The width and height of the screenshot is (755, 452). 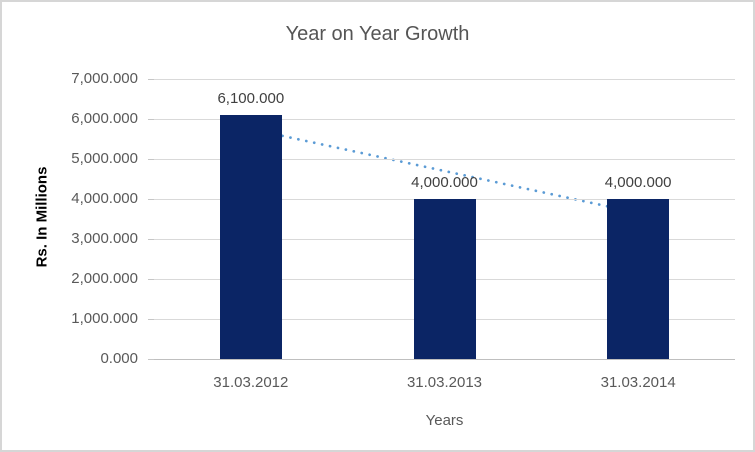 What do you see at coordinates (104, 318) in the screenshot?
I see `y-tick-label: 1,000.000` at bounding box center [104, 318].